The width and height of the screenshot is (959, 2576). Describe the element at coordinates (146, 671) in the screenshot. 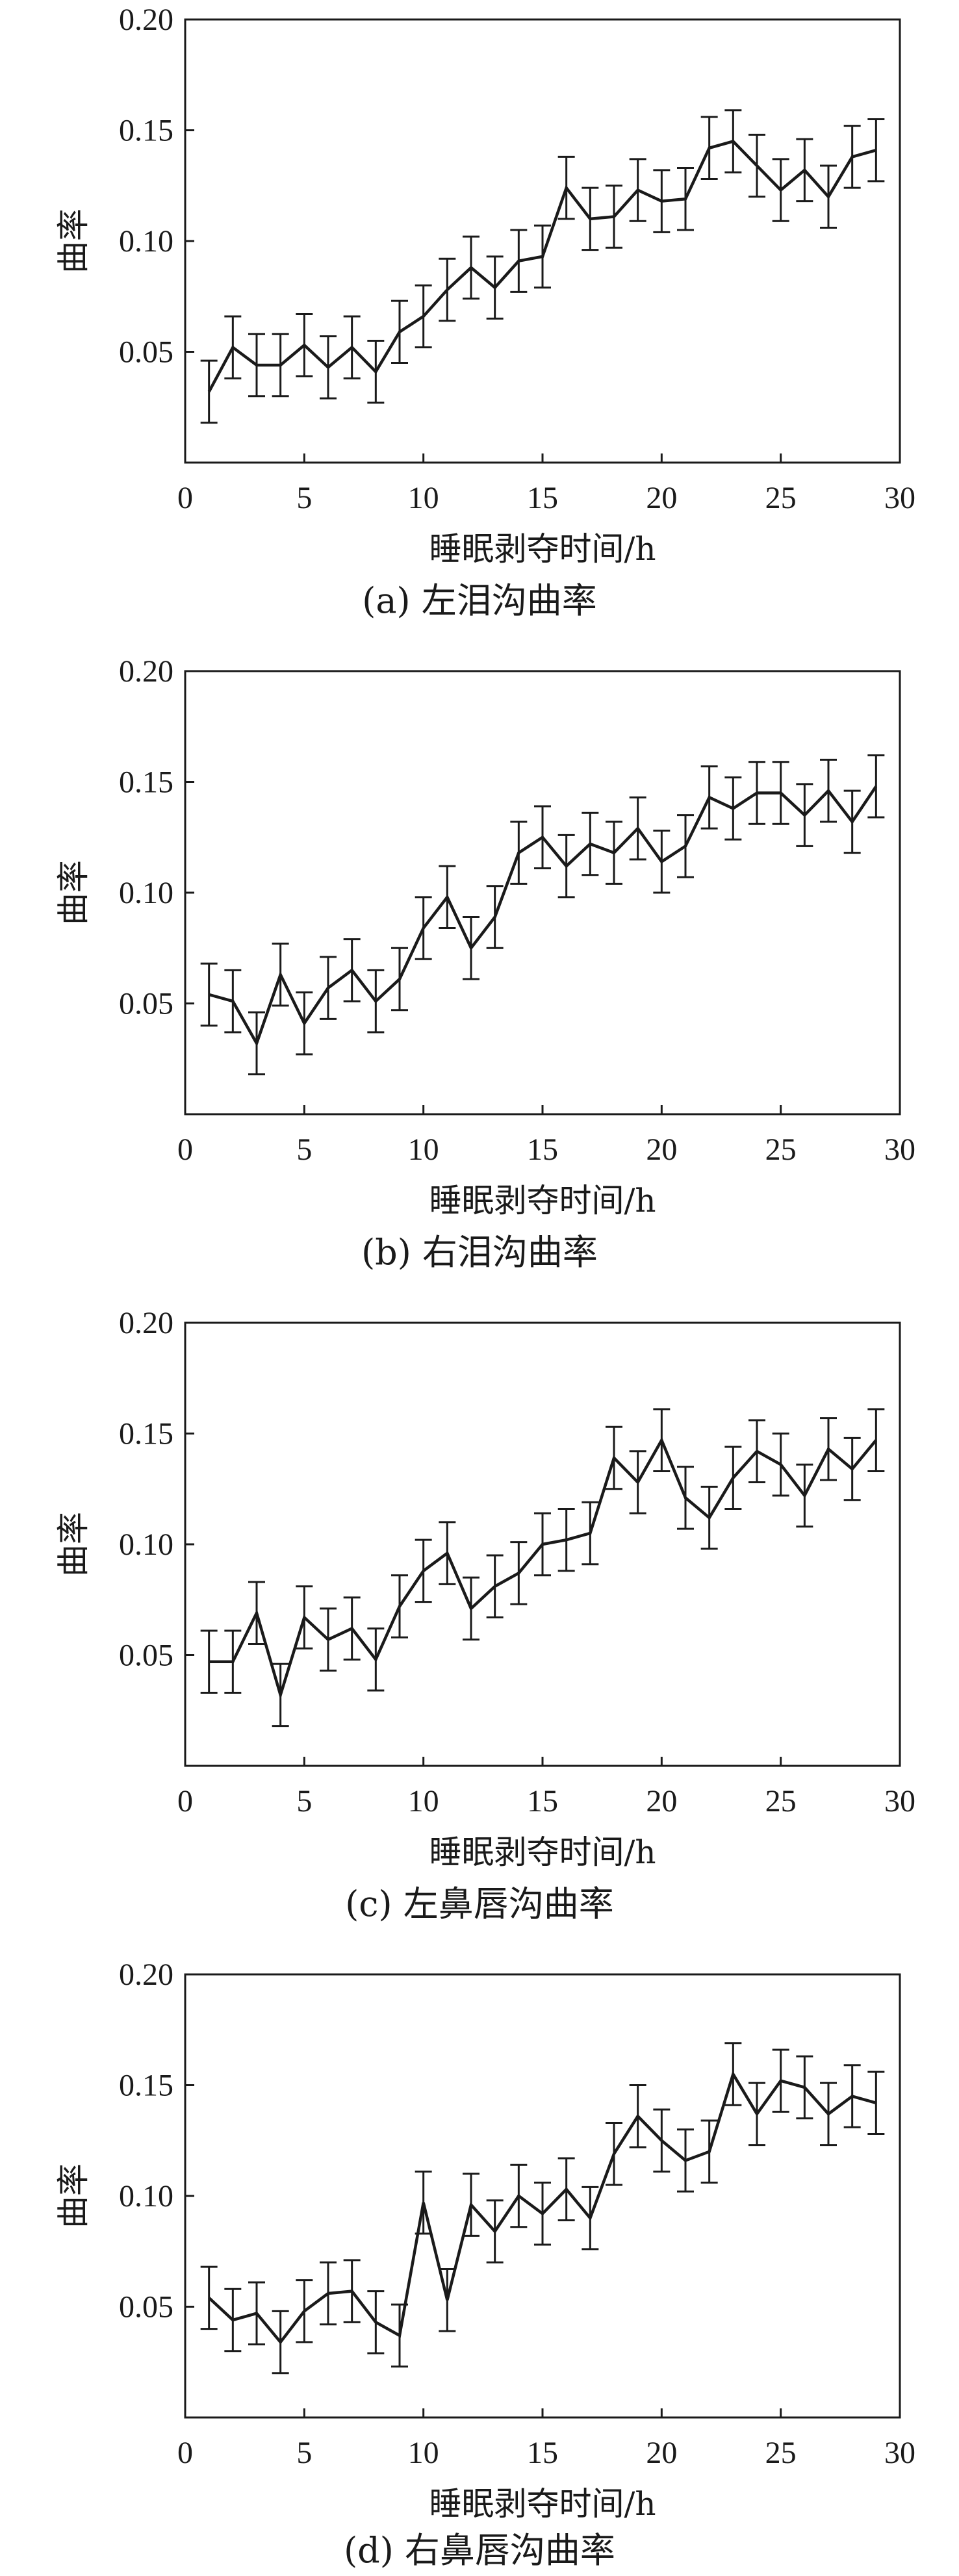

I see `y-tick-label: 0.20` at that location.